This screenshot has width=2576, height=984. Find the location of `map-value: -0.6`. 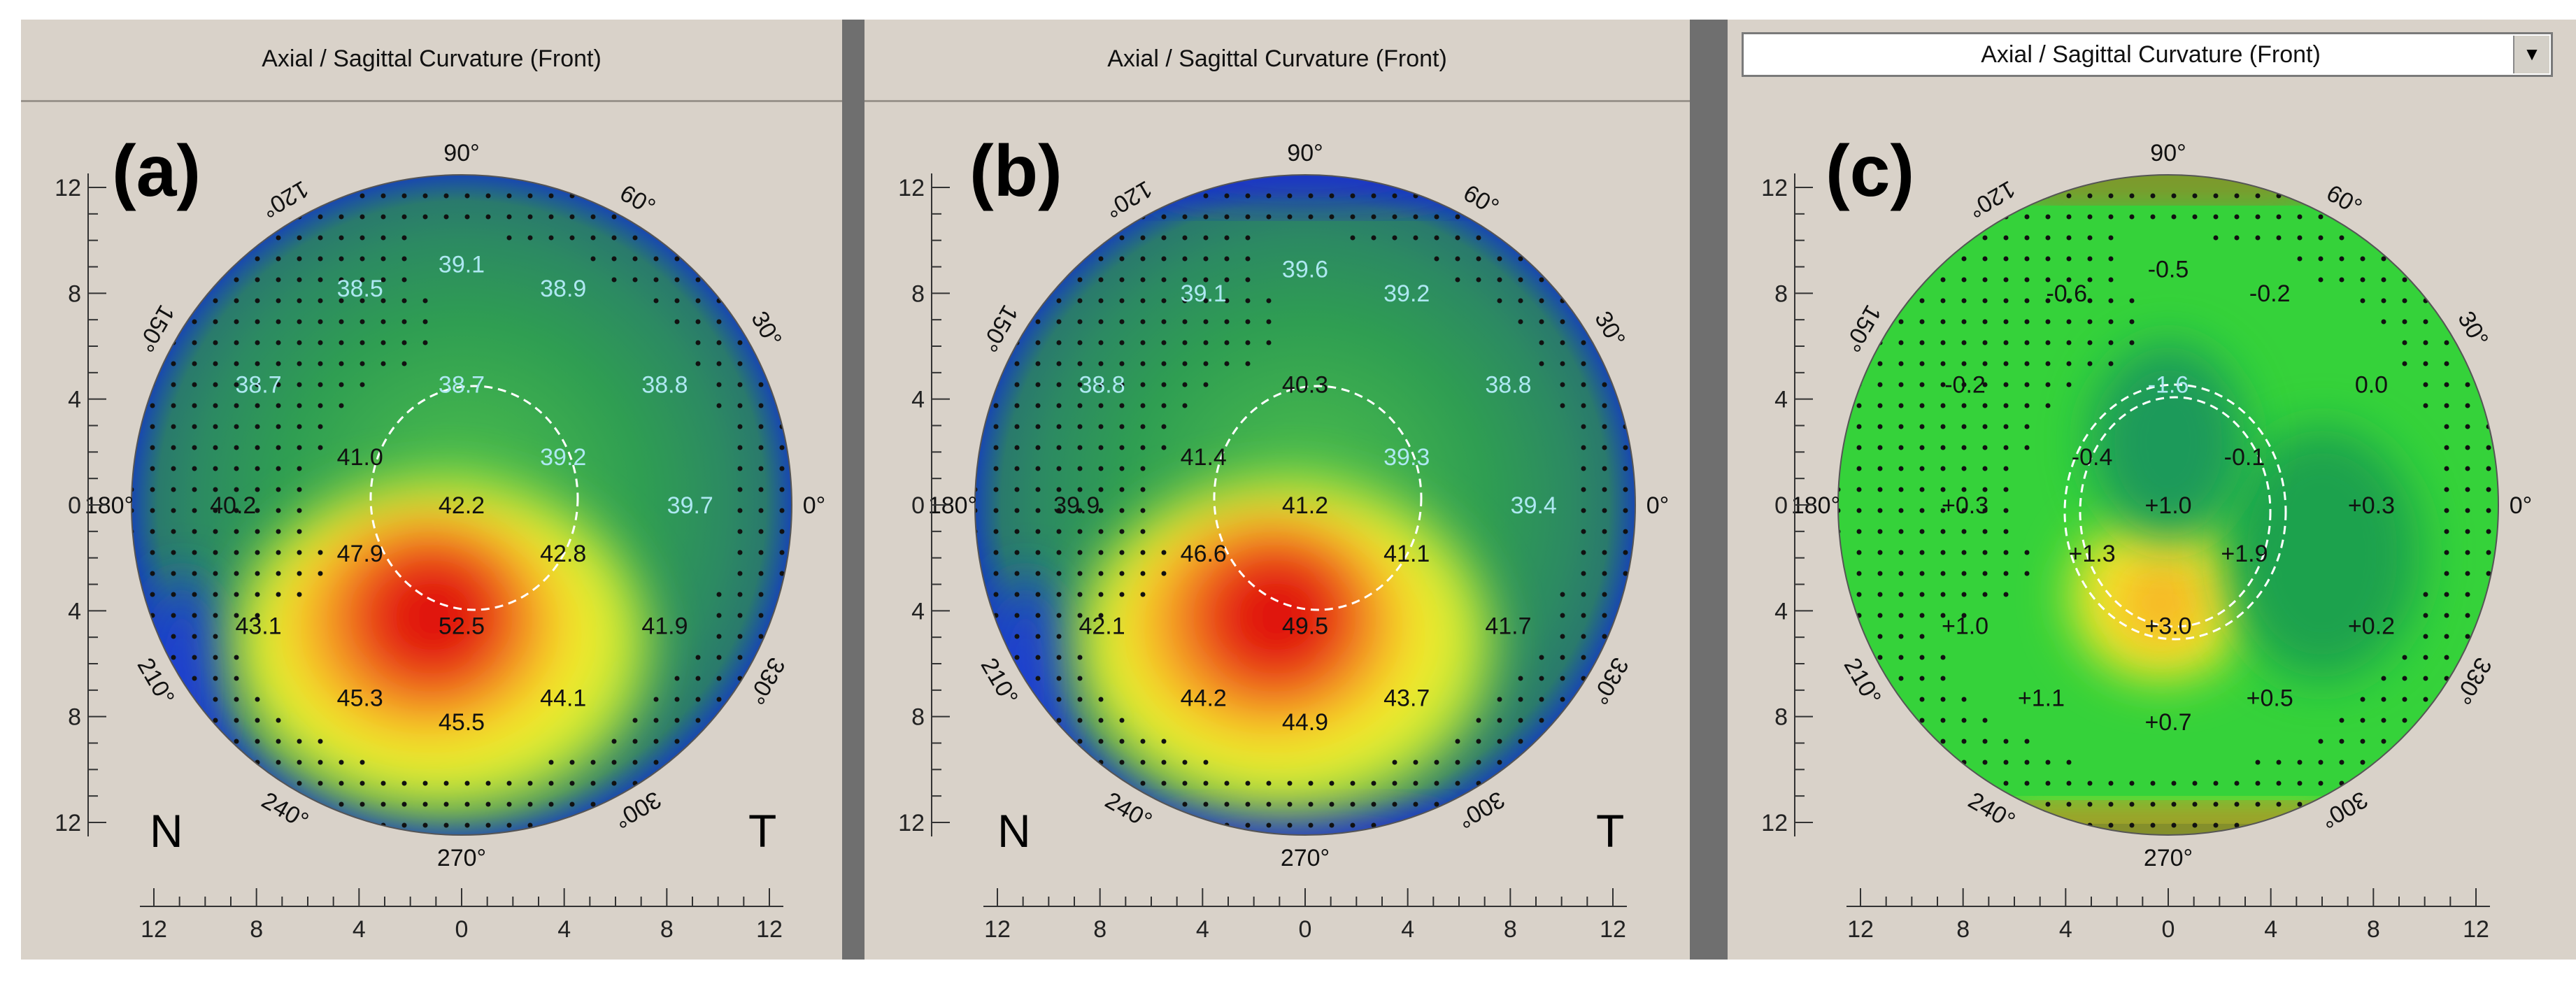

map-value: -0.6 is located at coordinates (2066, 293).